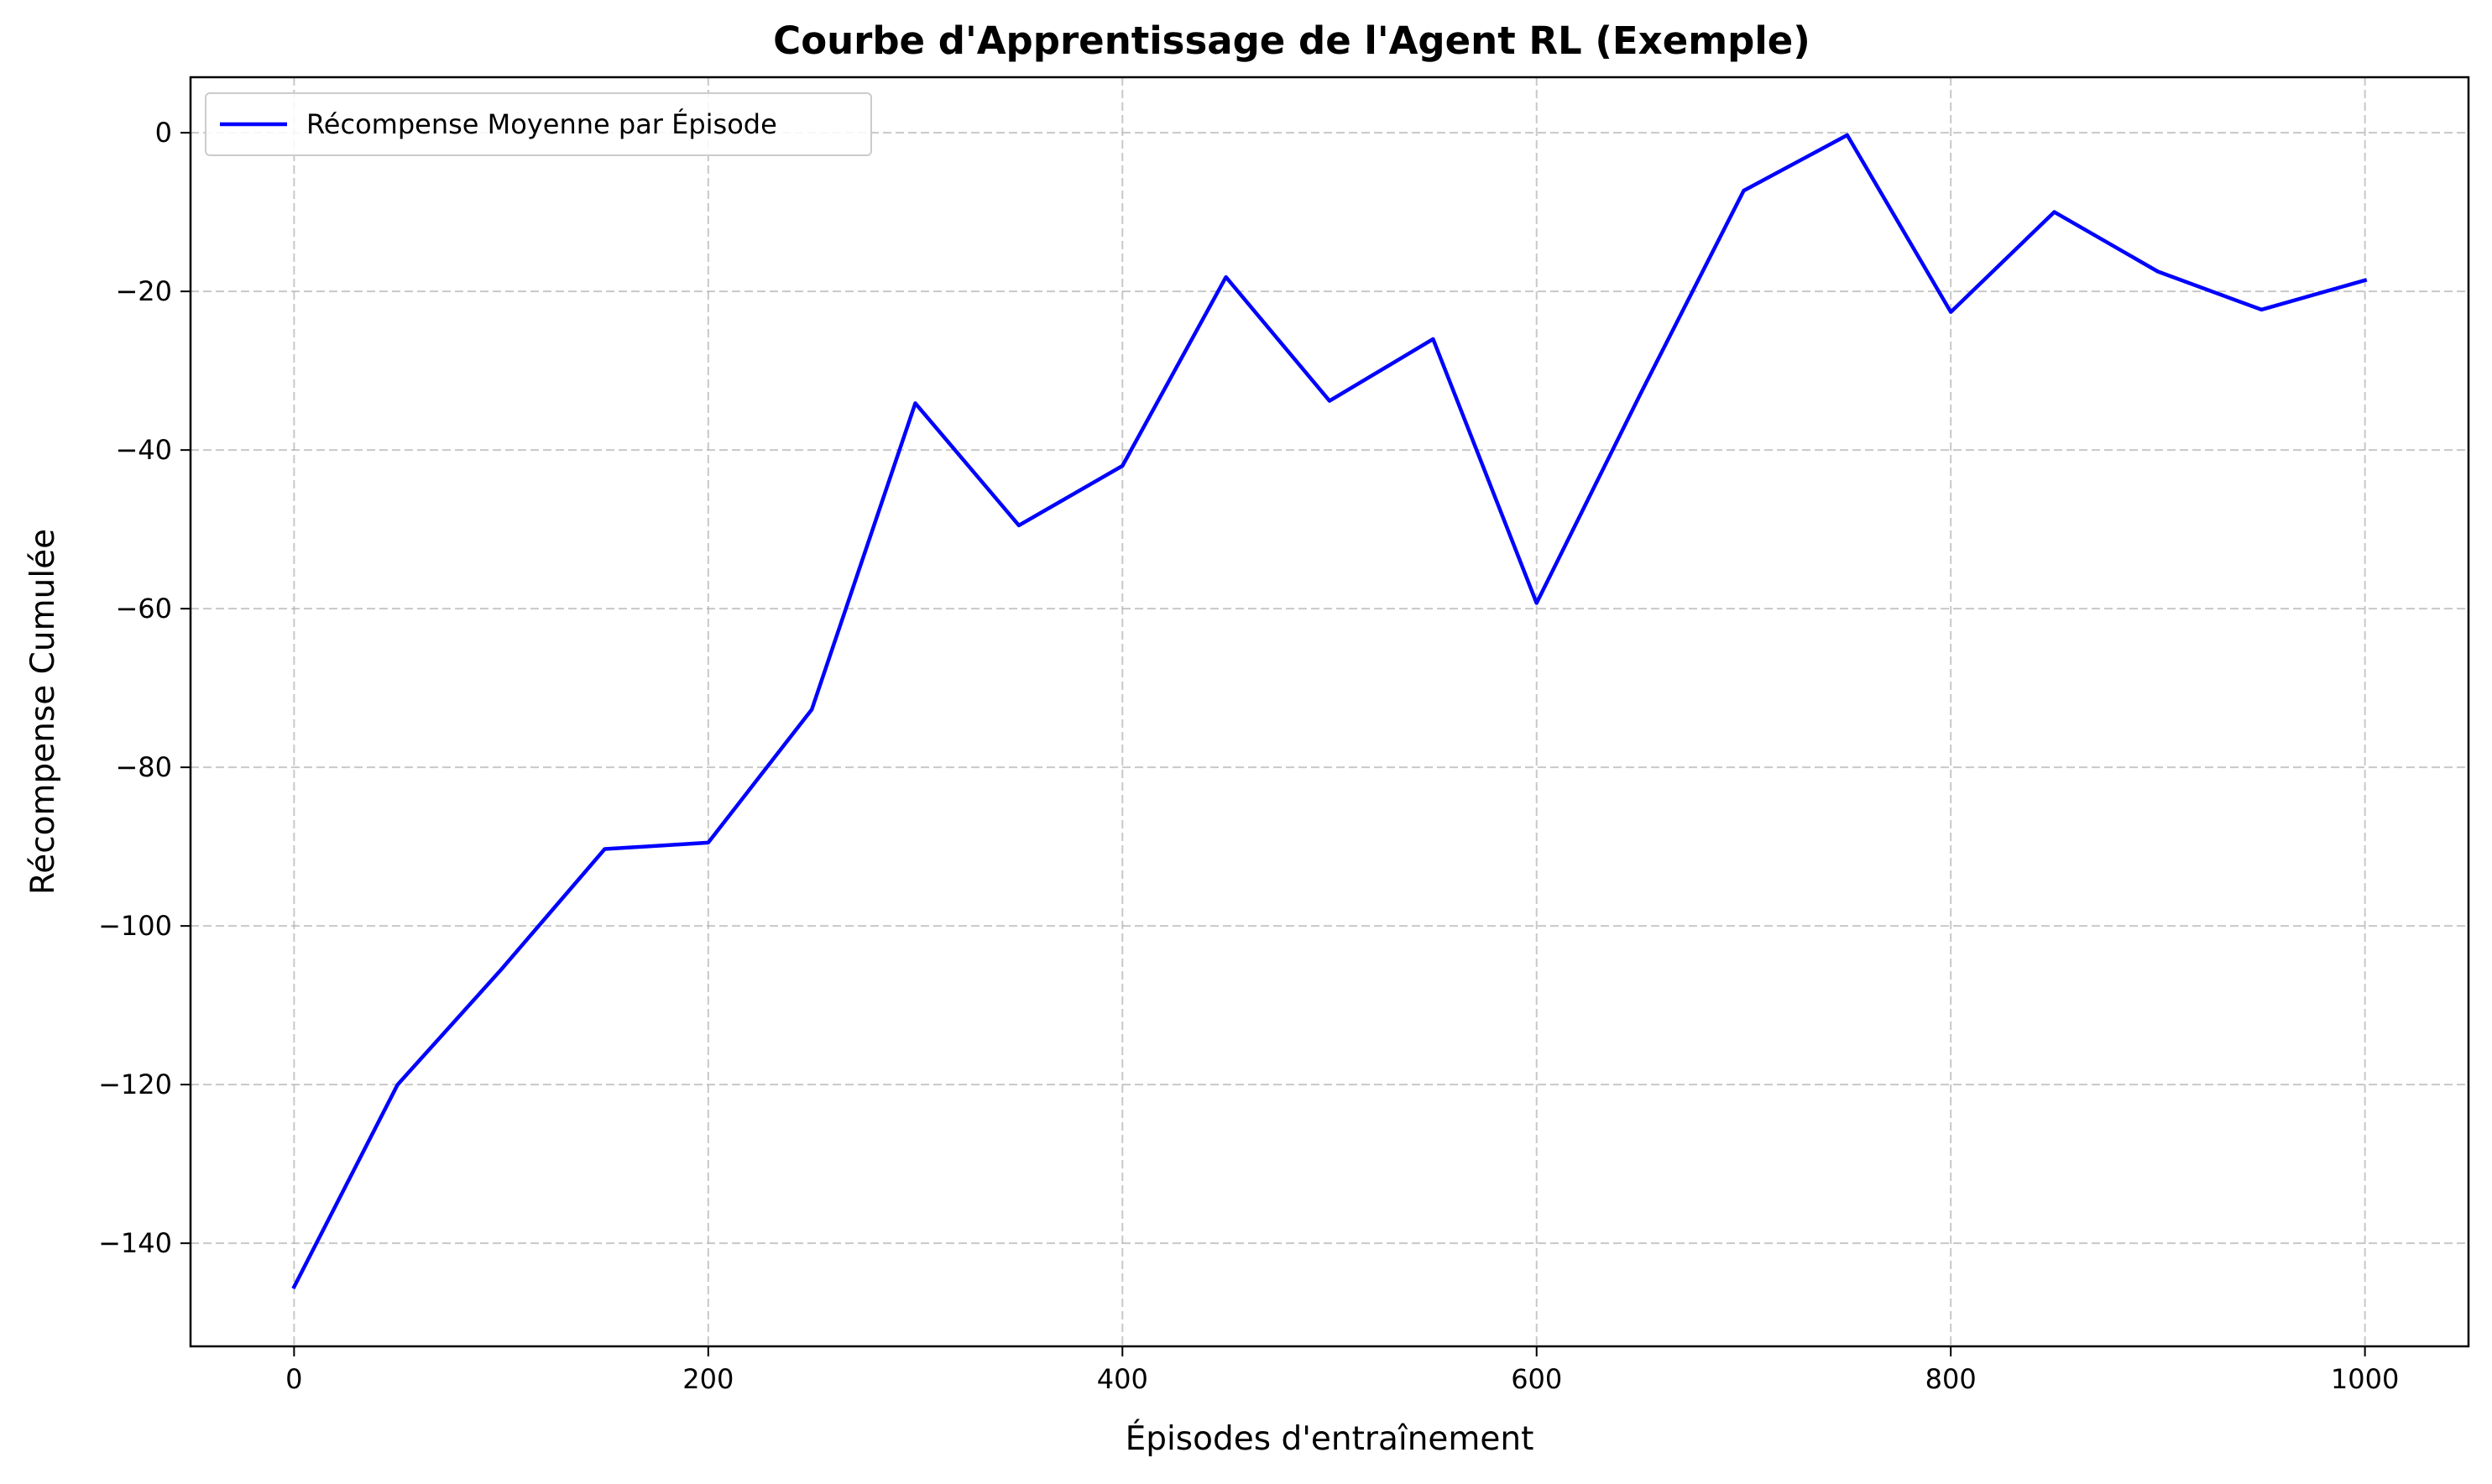  I want to click on y-axis-label: Récompense Cumulée, so click(43, 712).